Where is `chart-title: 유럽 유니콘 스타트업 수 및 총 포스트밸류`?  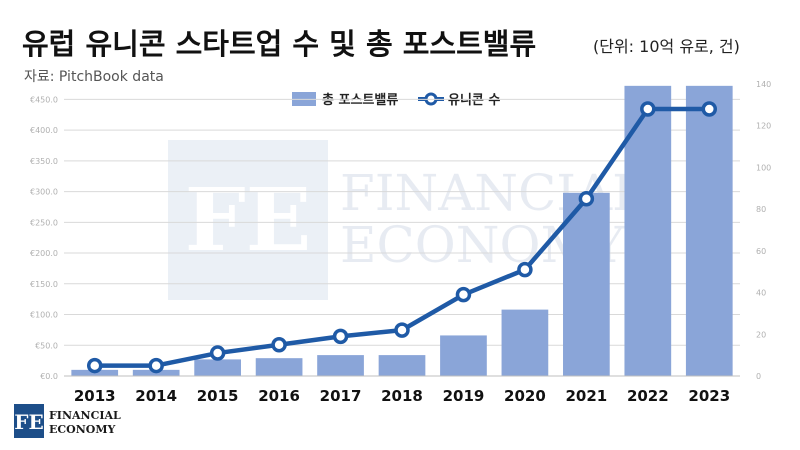 chart-title: 유럽 유니콘 스타트업 수 및 총 포스트밸류 is located at coordinates (279, 44).